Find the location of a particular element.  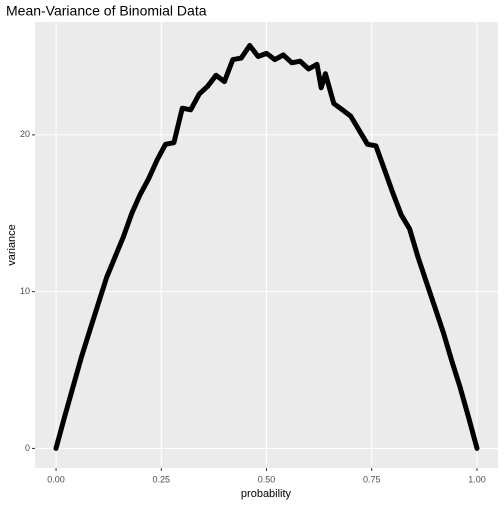

x-tick-label: 0.25 is located at coordinates (162, 479).